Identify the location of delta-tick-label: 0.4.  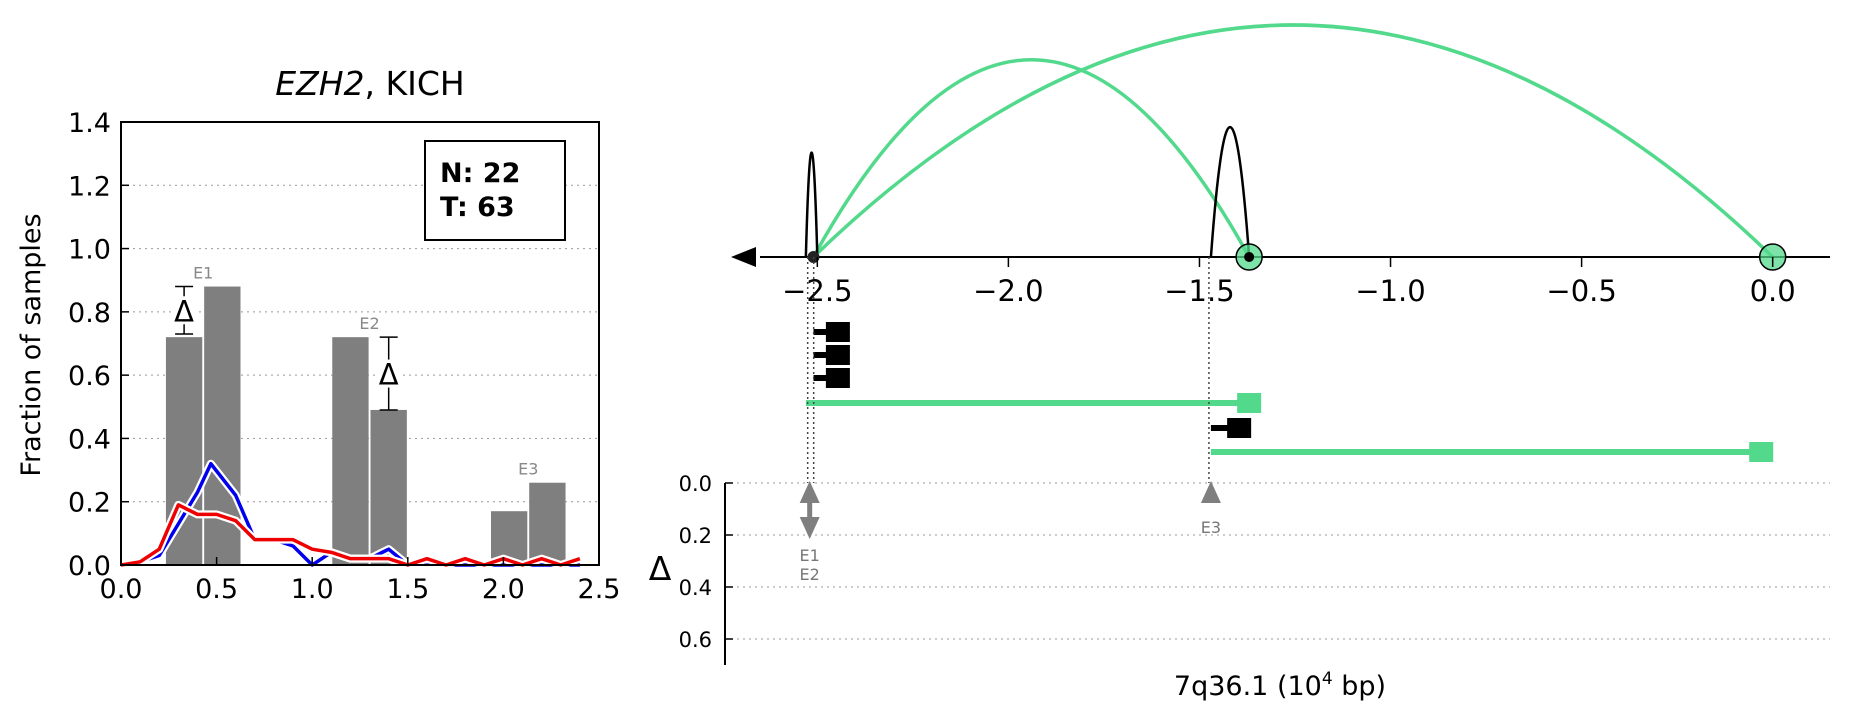
(695, 588).